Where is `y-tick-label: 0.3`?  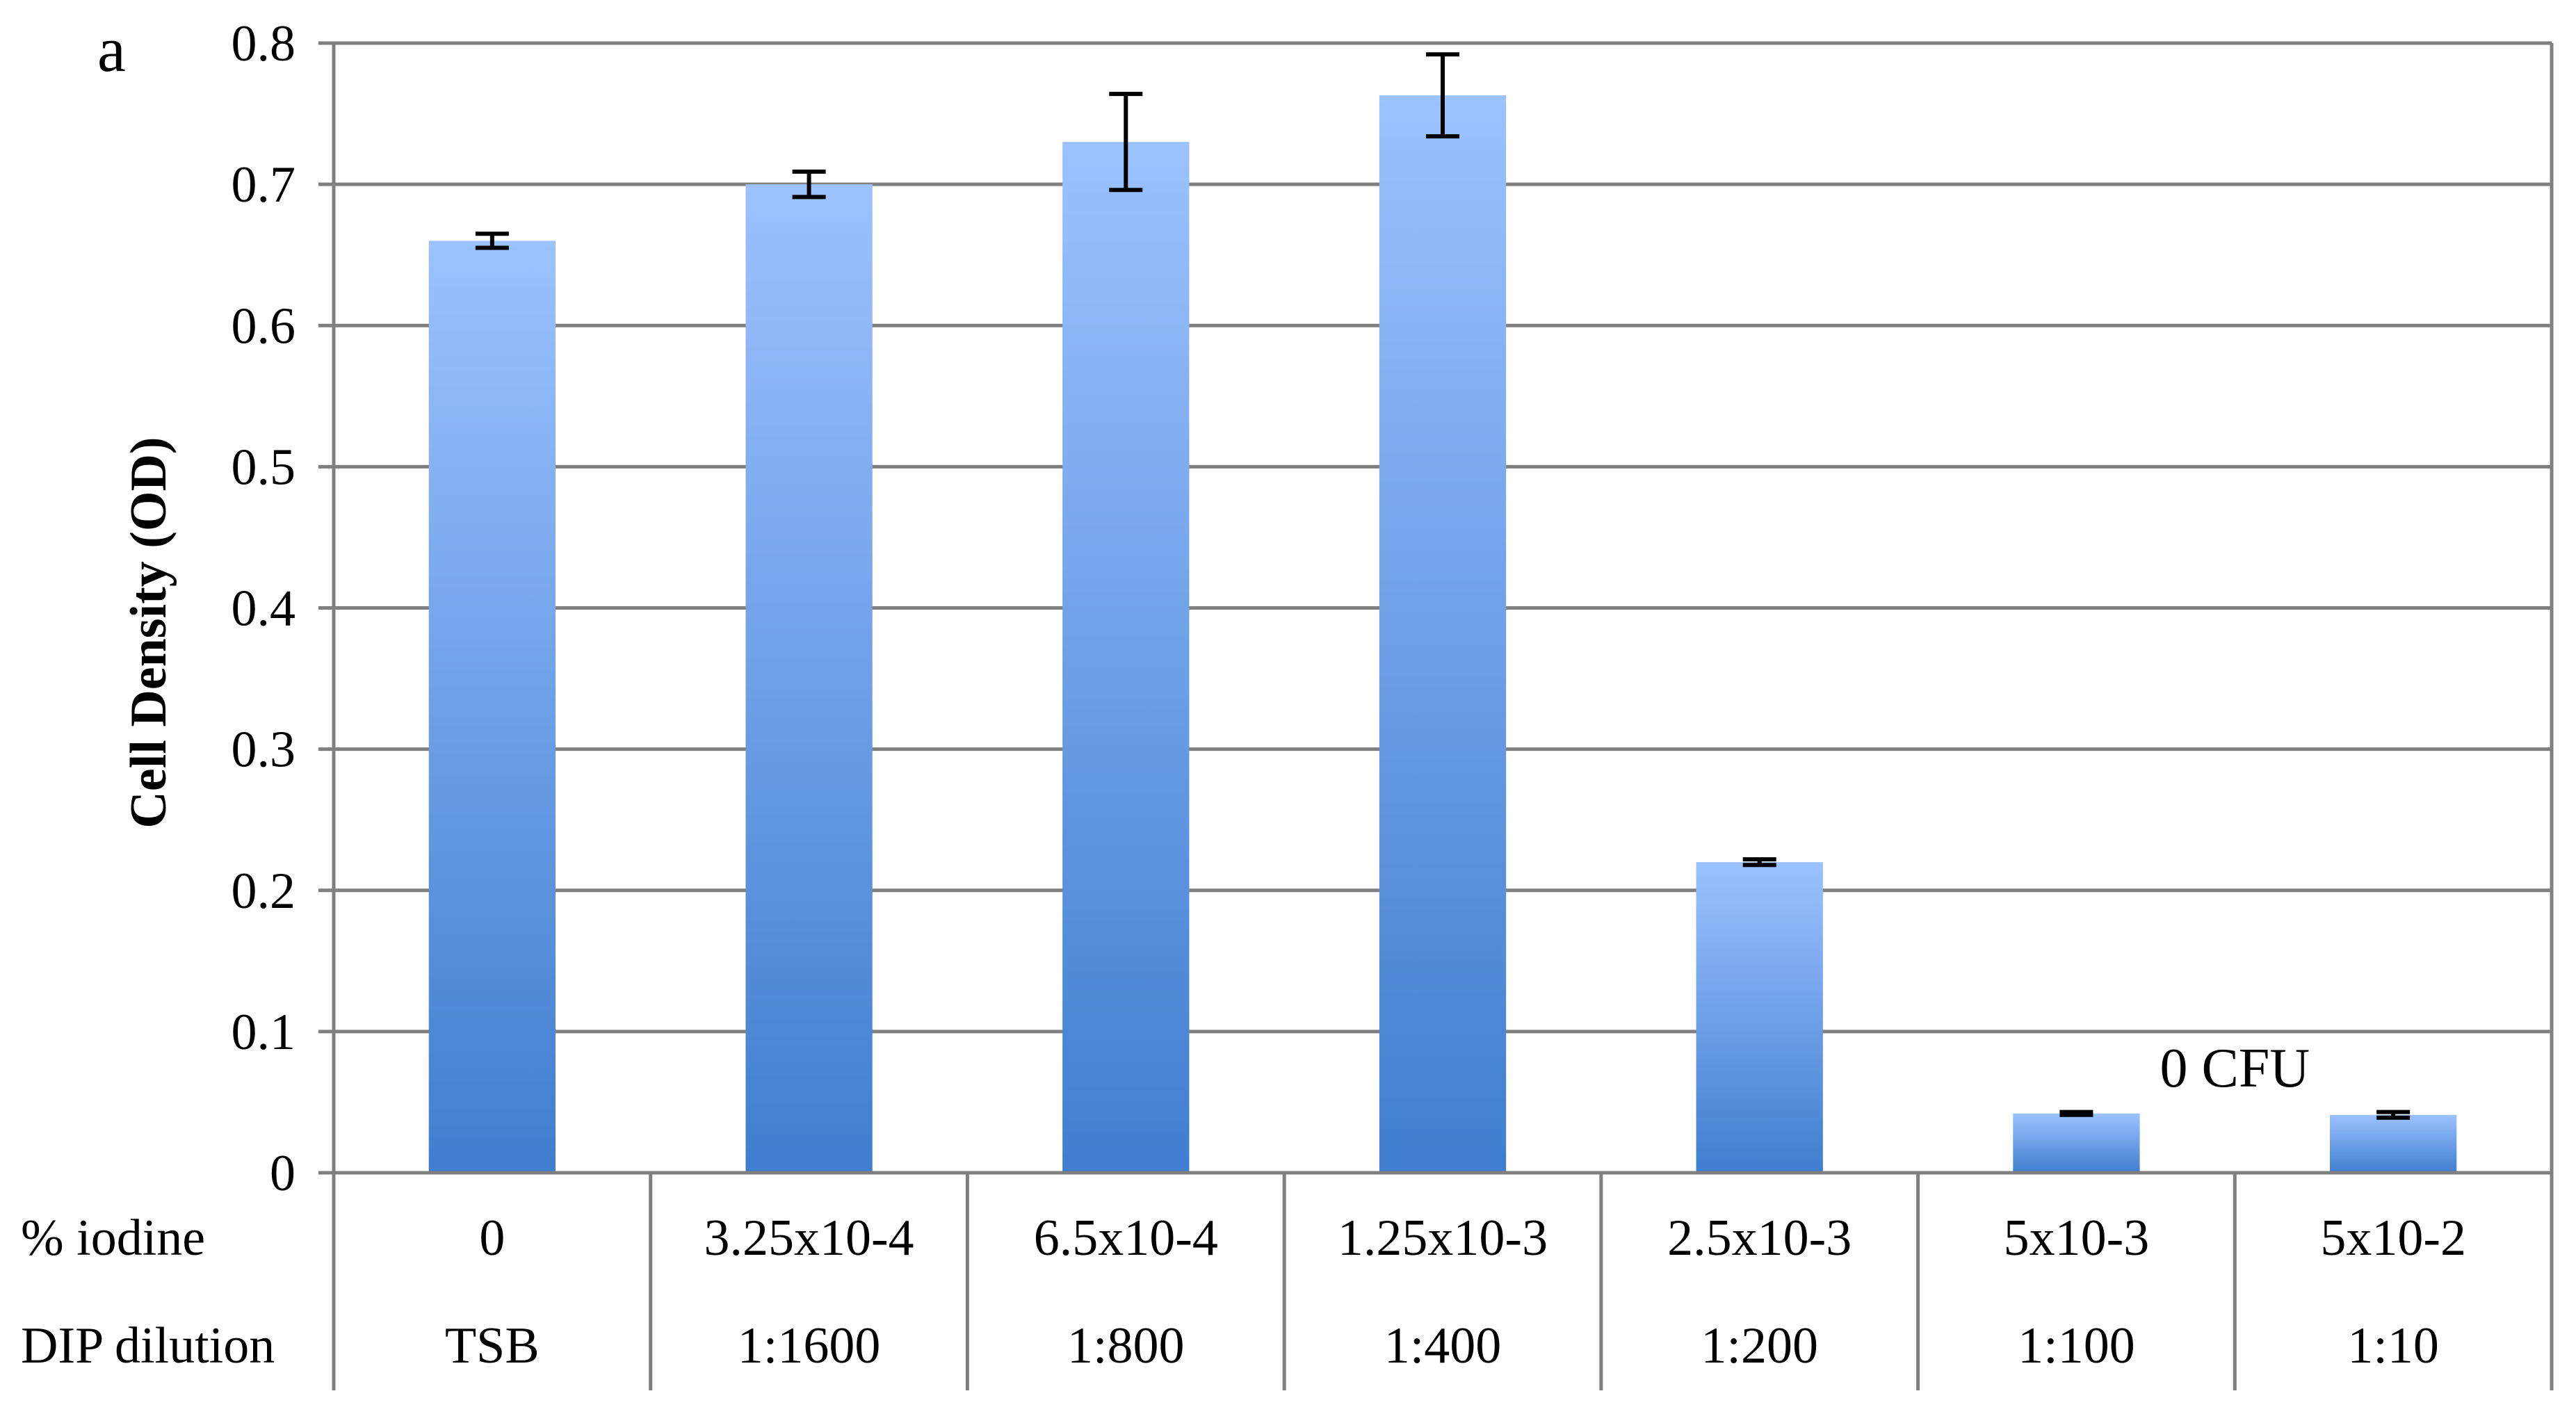
y-tick-label: 0.3 is located at coordinates (264, 750).